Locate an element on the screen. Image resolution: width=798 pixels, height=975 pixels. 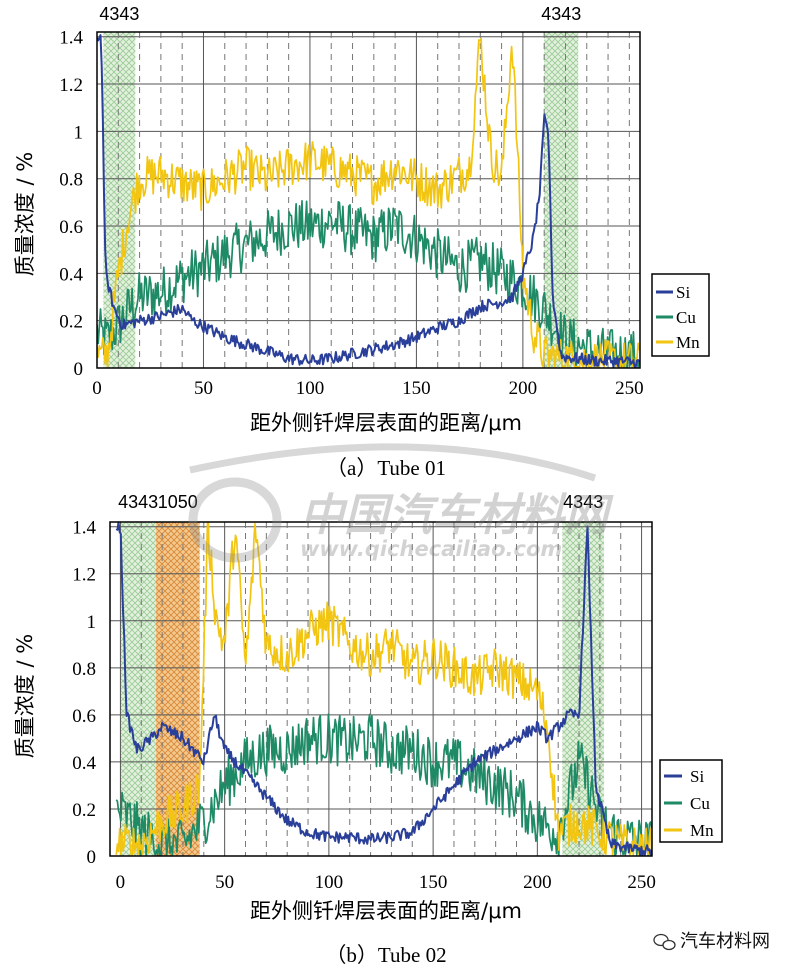
caption-b: （b）Tube 02 is located at coordinates (385, 955).